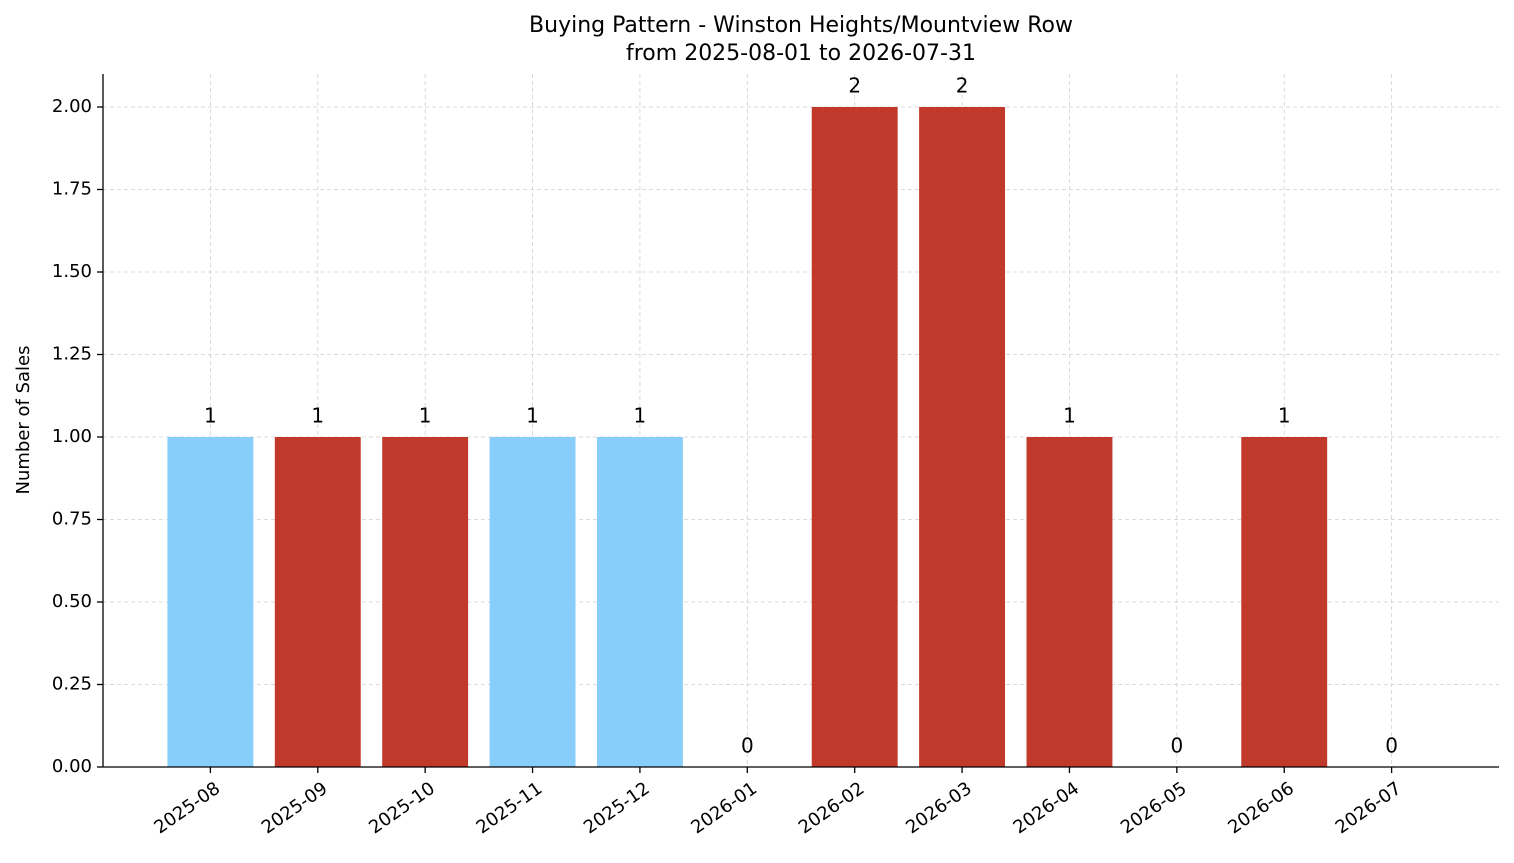  Describe the element at coordinates (295, 808) in the screenshot. I see `x-tick-label: 2025-09` at that location.